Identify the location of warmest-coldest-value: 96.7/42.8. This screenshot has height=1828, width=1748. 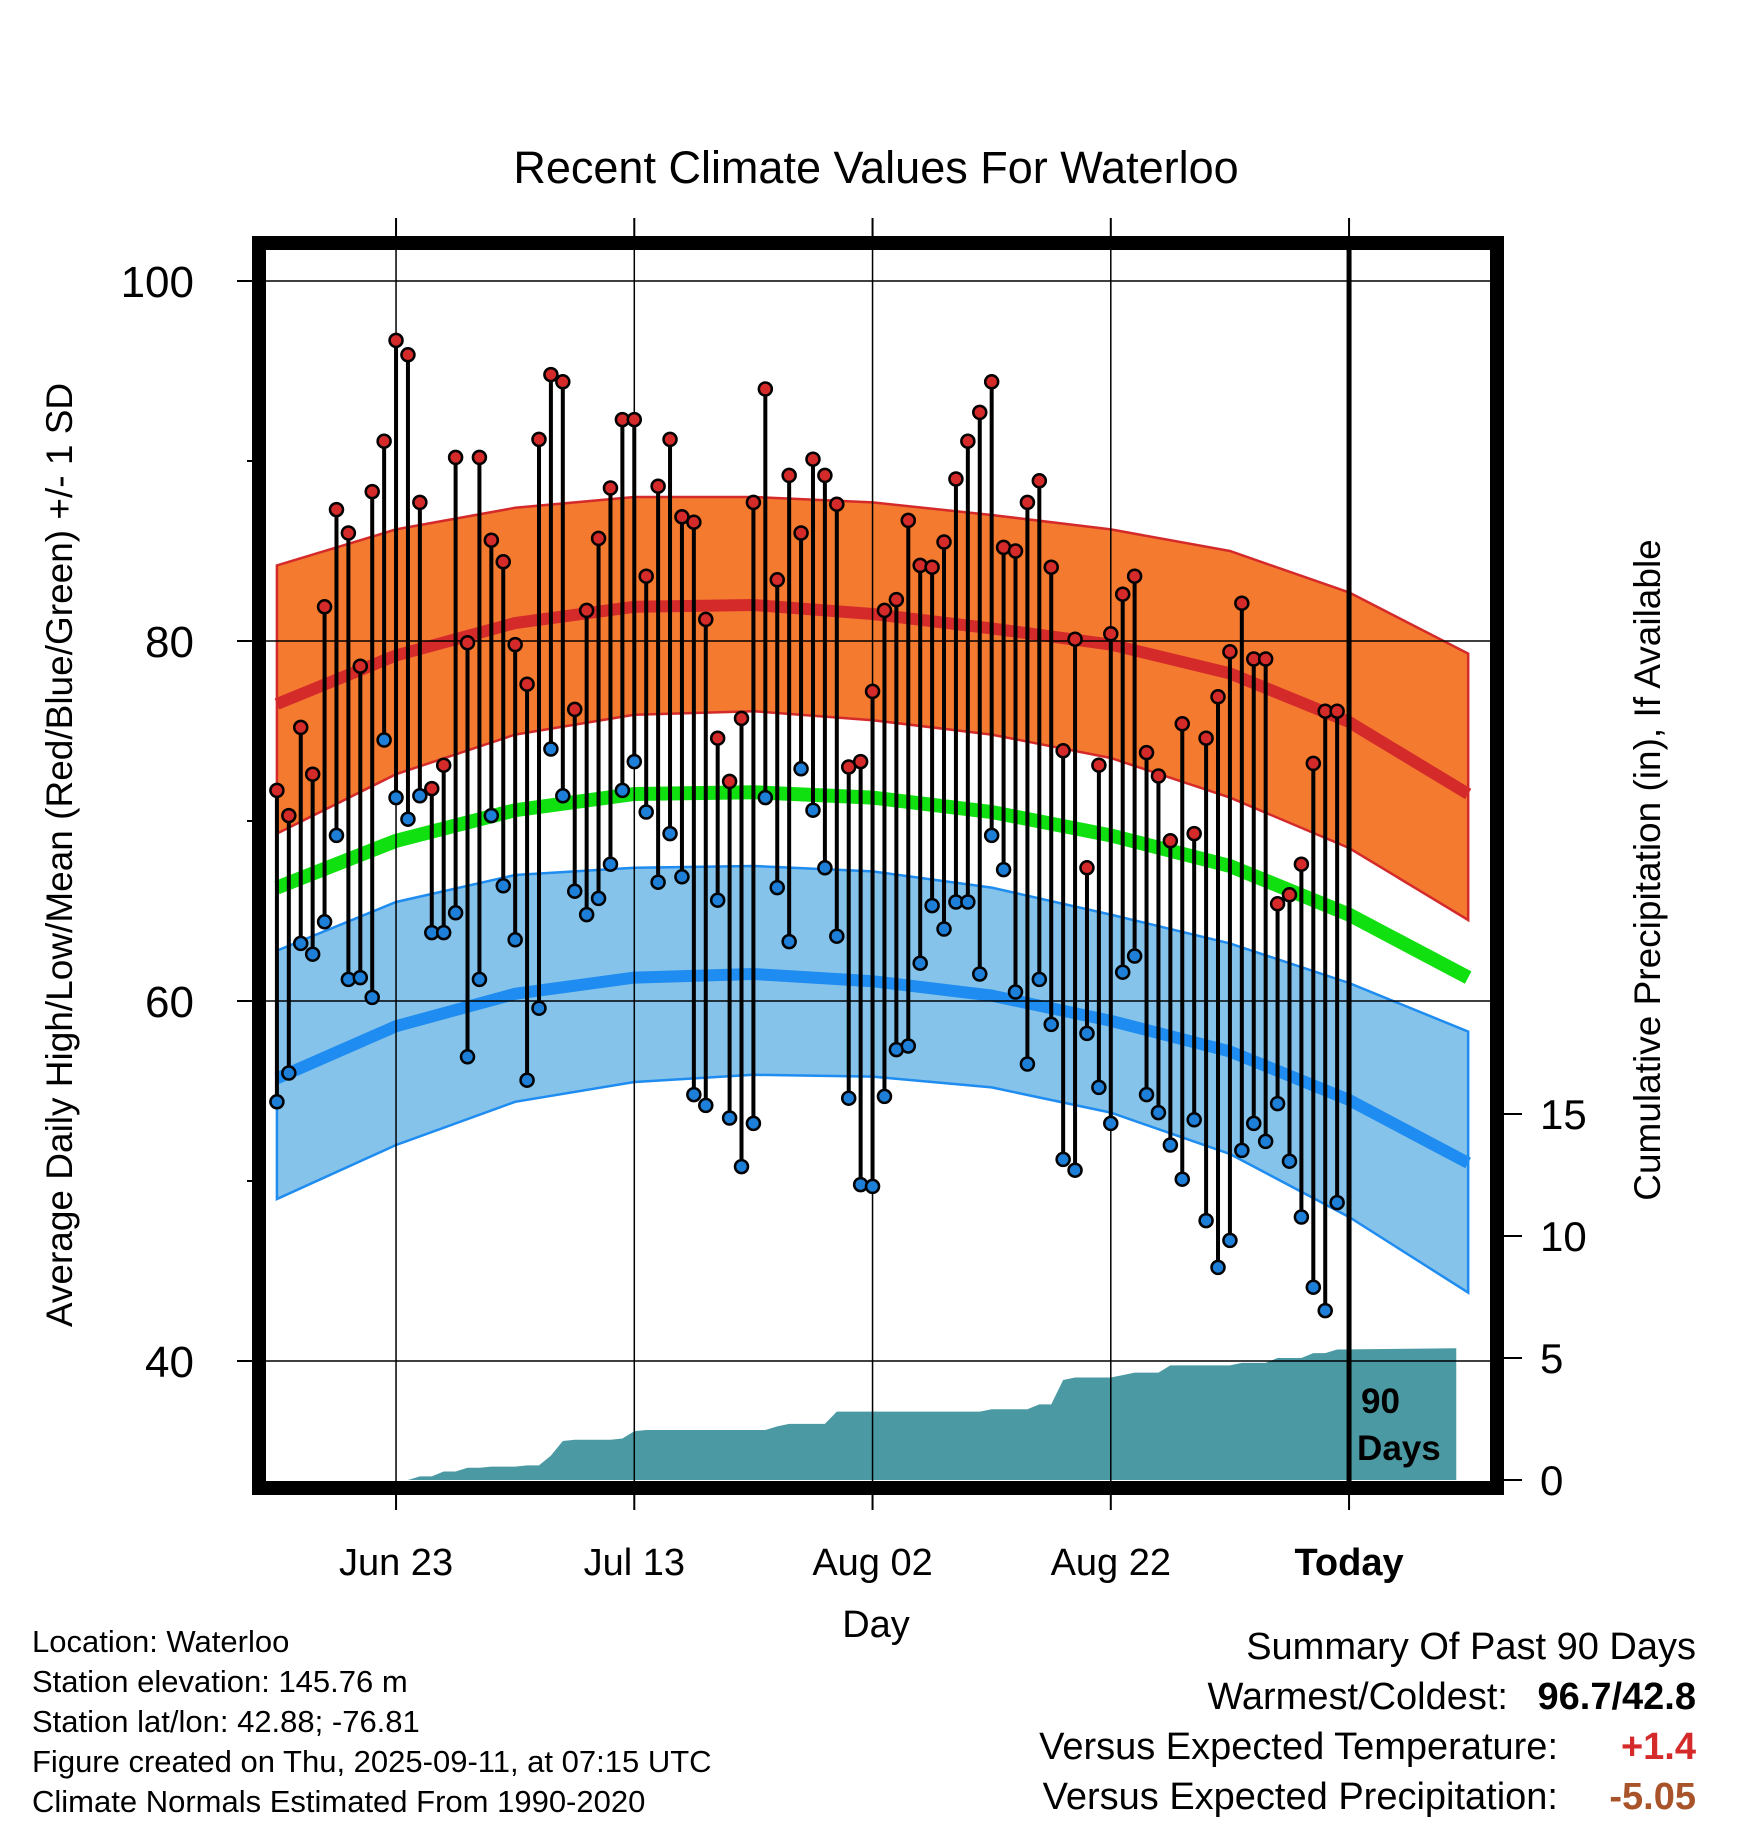
(1617, 1697).